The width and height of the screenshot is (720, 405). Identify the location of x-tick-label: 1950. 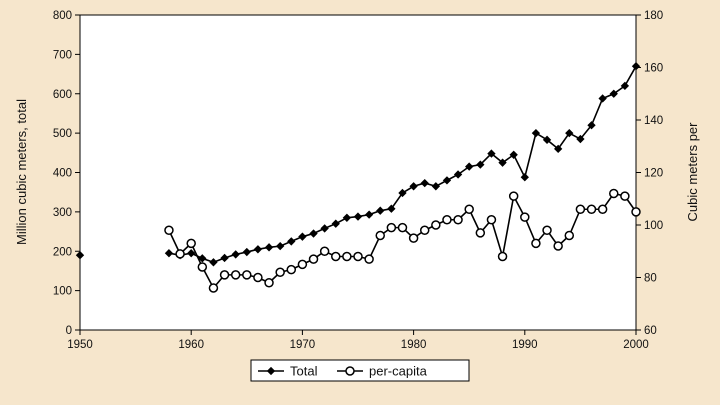
(80, 345).